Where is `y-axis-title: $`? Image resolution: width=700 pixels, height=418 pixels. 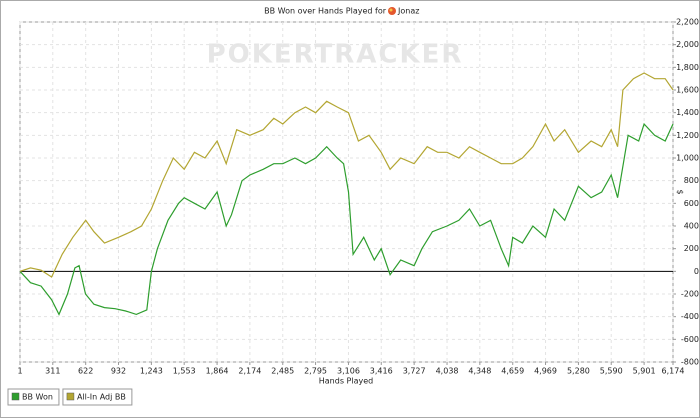 y-axis-title: $ is located at coordinates (680, 191).